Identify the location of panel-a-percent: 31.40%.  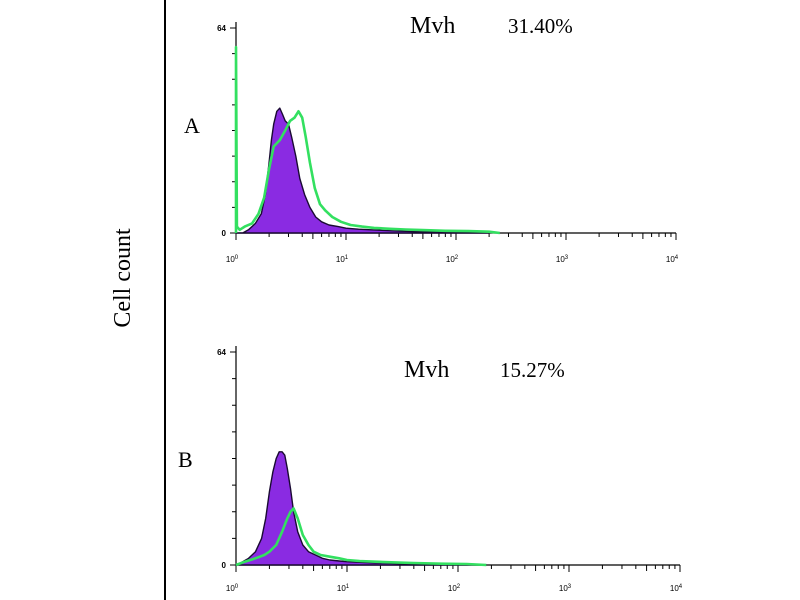
(540, 26).